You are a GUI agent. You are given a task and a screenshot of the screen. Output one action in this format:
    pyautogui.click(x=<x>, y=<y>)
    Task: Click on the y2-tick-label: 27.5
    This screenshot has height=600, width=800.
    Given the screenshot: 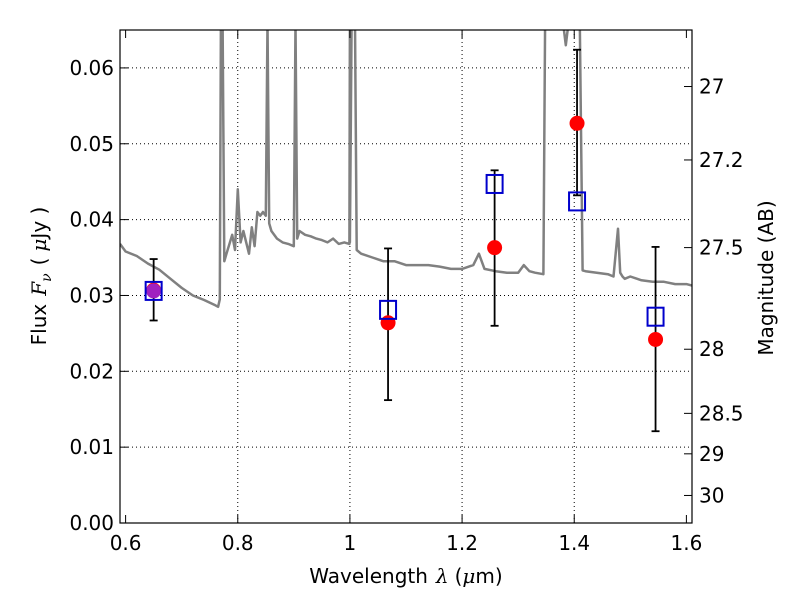 What is the action you would take?
    pyautogui.click(x=721, y=248)
    